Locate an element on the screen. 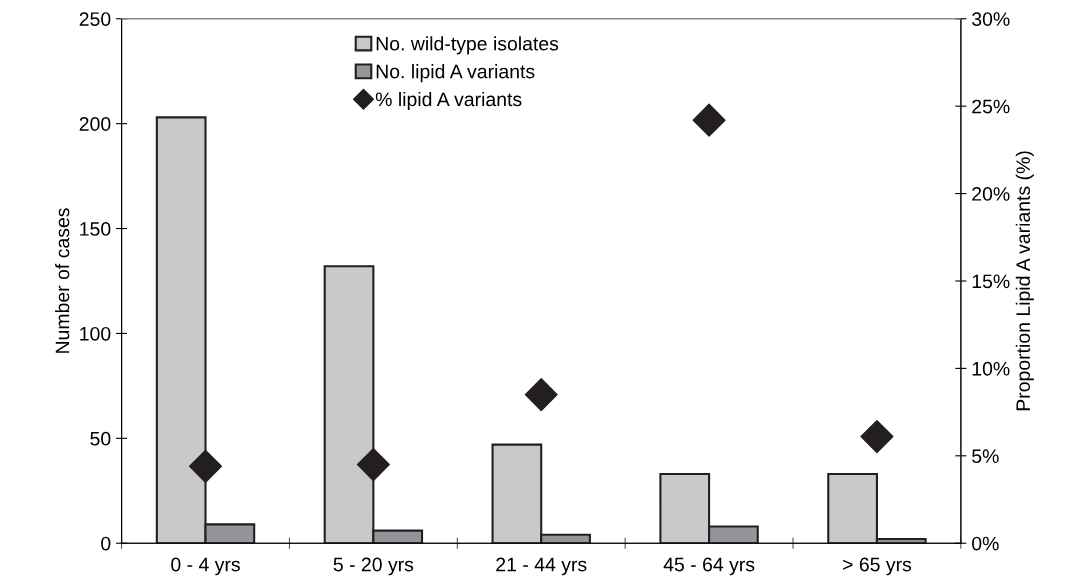 The image size is (1076, 586). x-tick-label: 21 - 44 yrs is located at coordinates (541, 566).